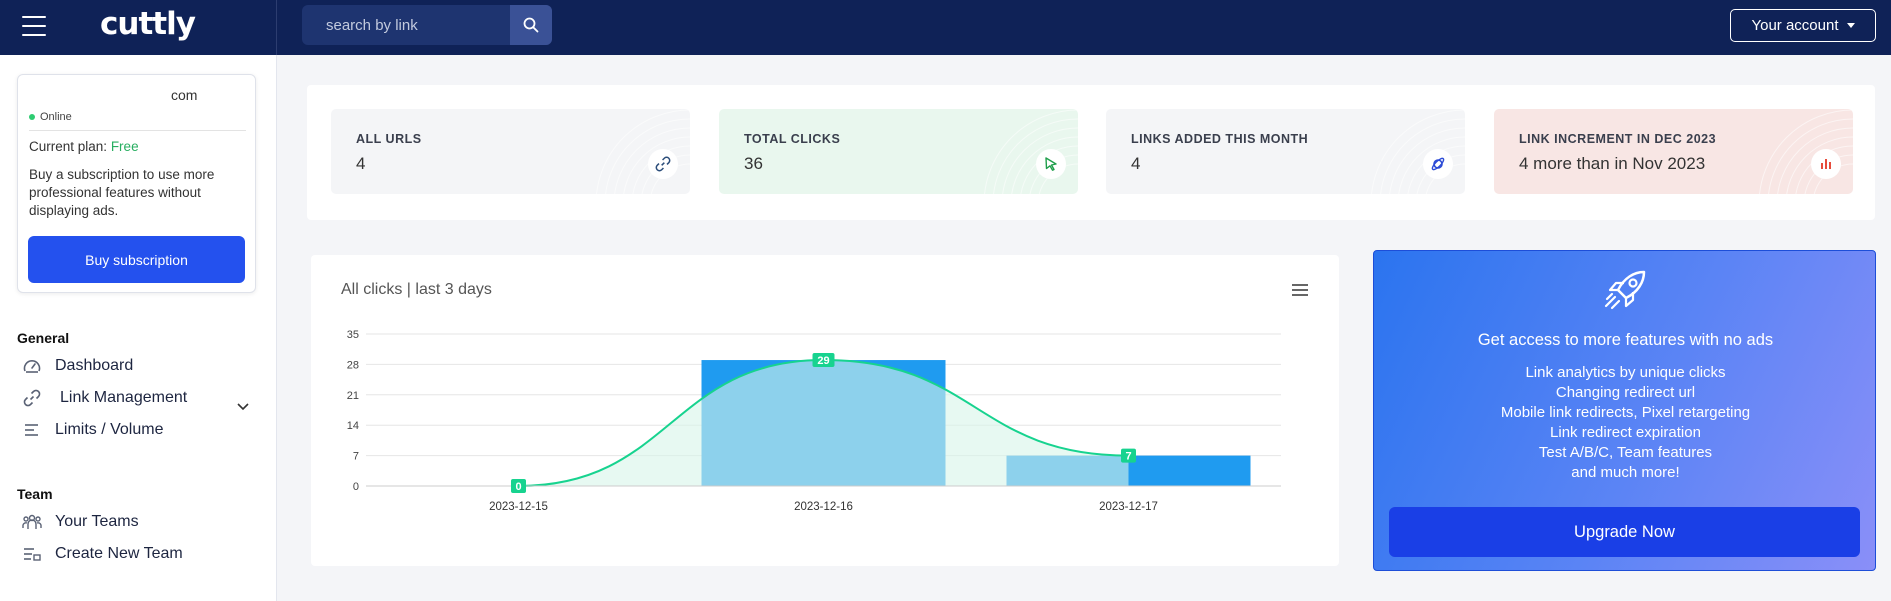 The image size is (1891, 601). I want to click on data-label: 29, so click(823, 361).